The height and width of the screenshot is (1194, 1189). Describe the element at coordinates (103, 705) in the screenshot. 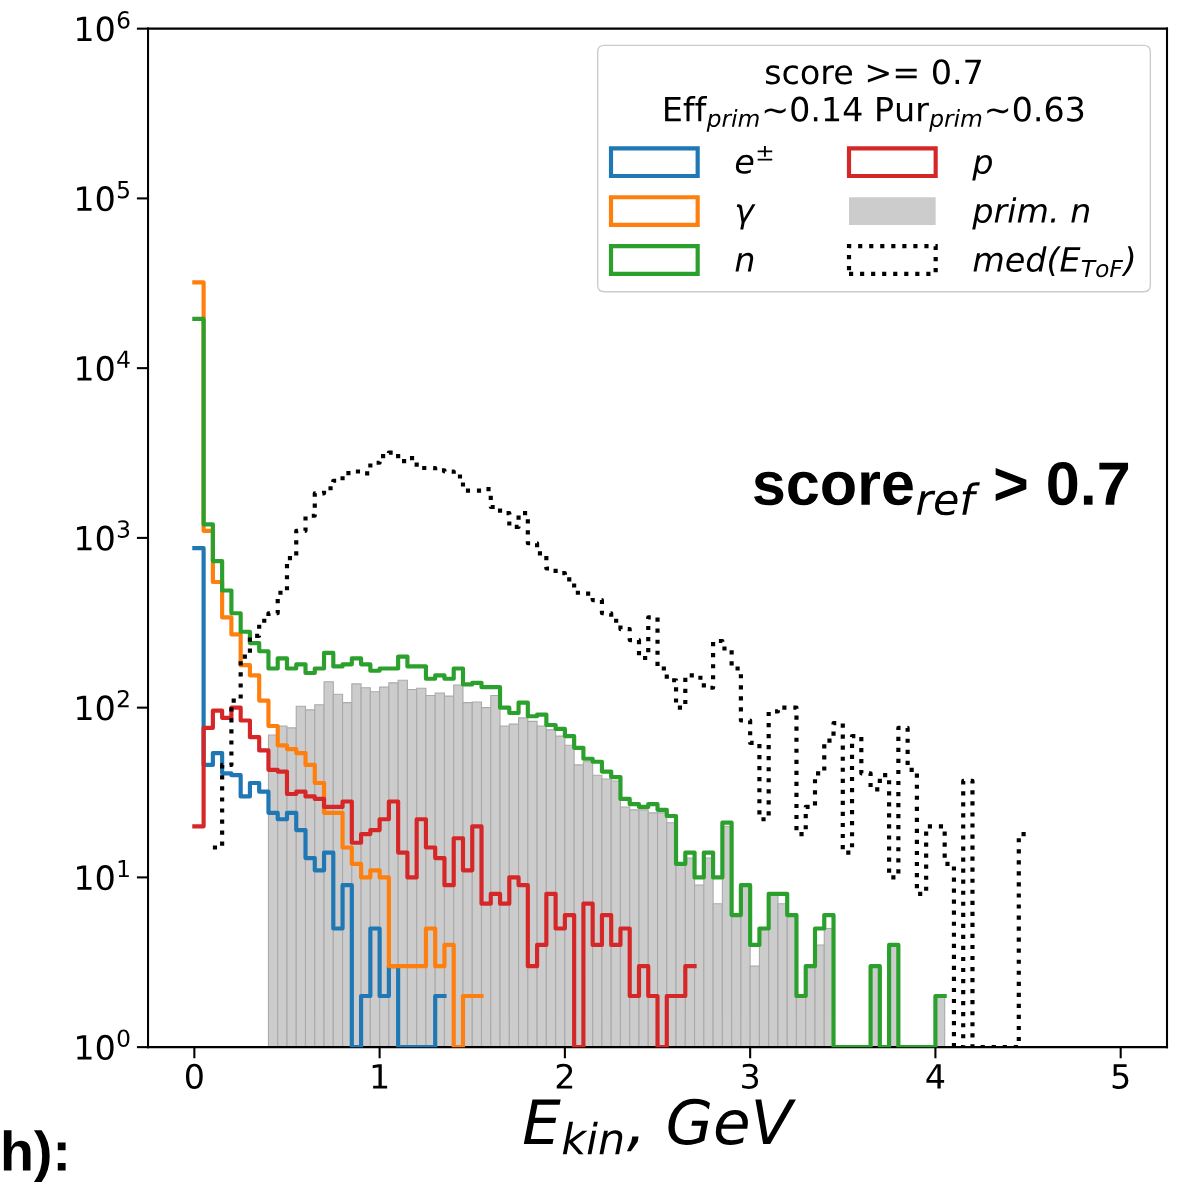

I see `y-tick-label: 10$^{2}$` at that location.